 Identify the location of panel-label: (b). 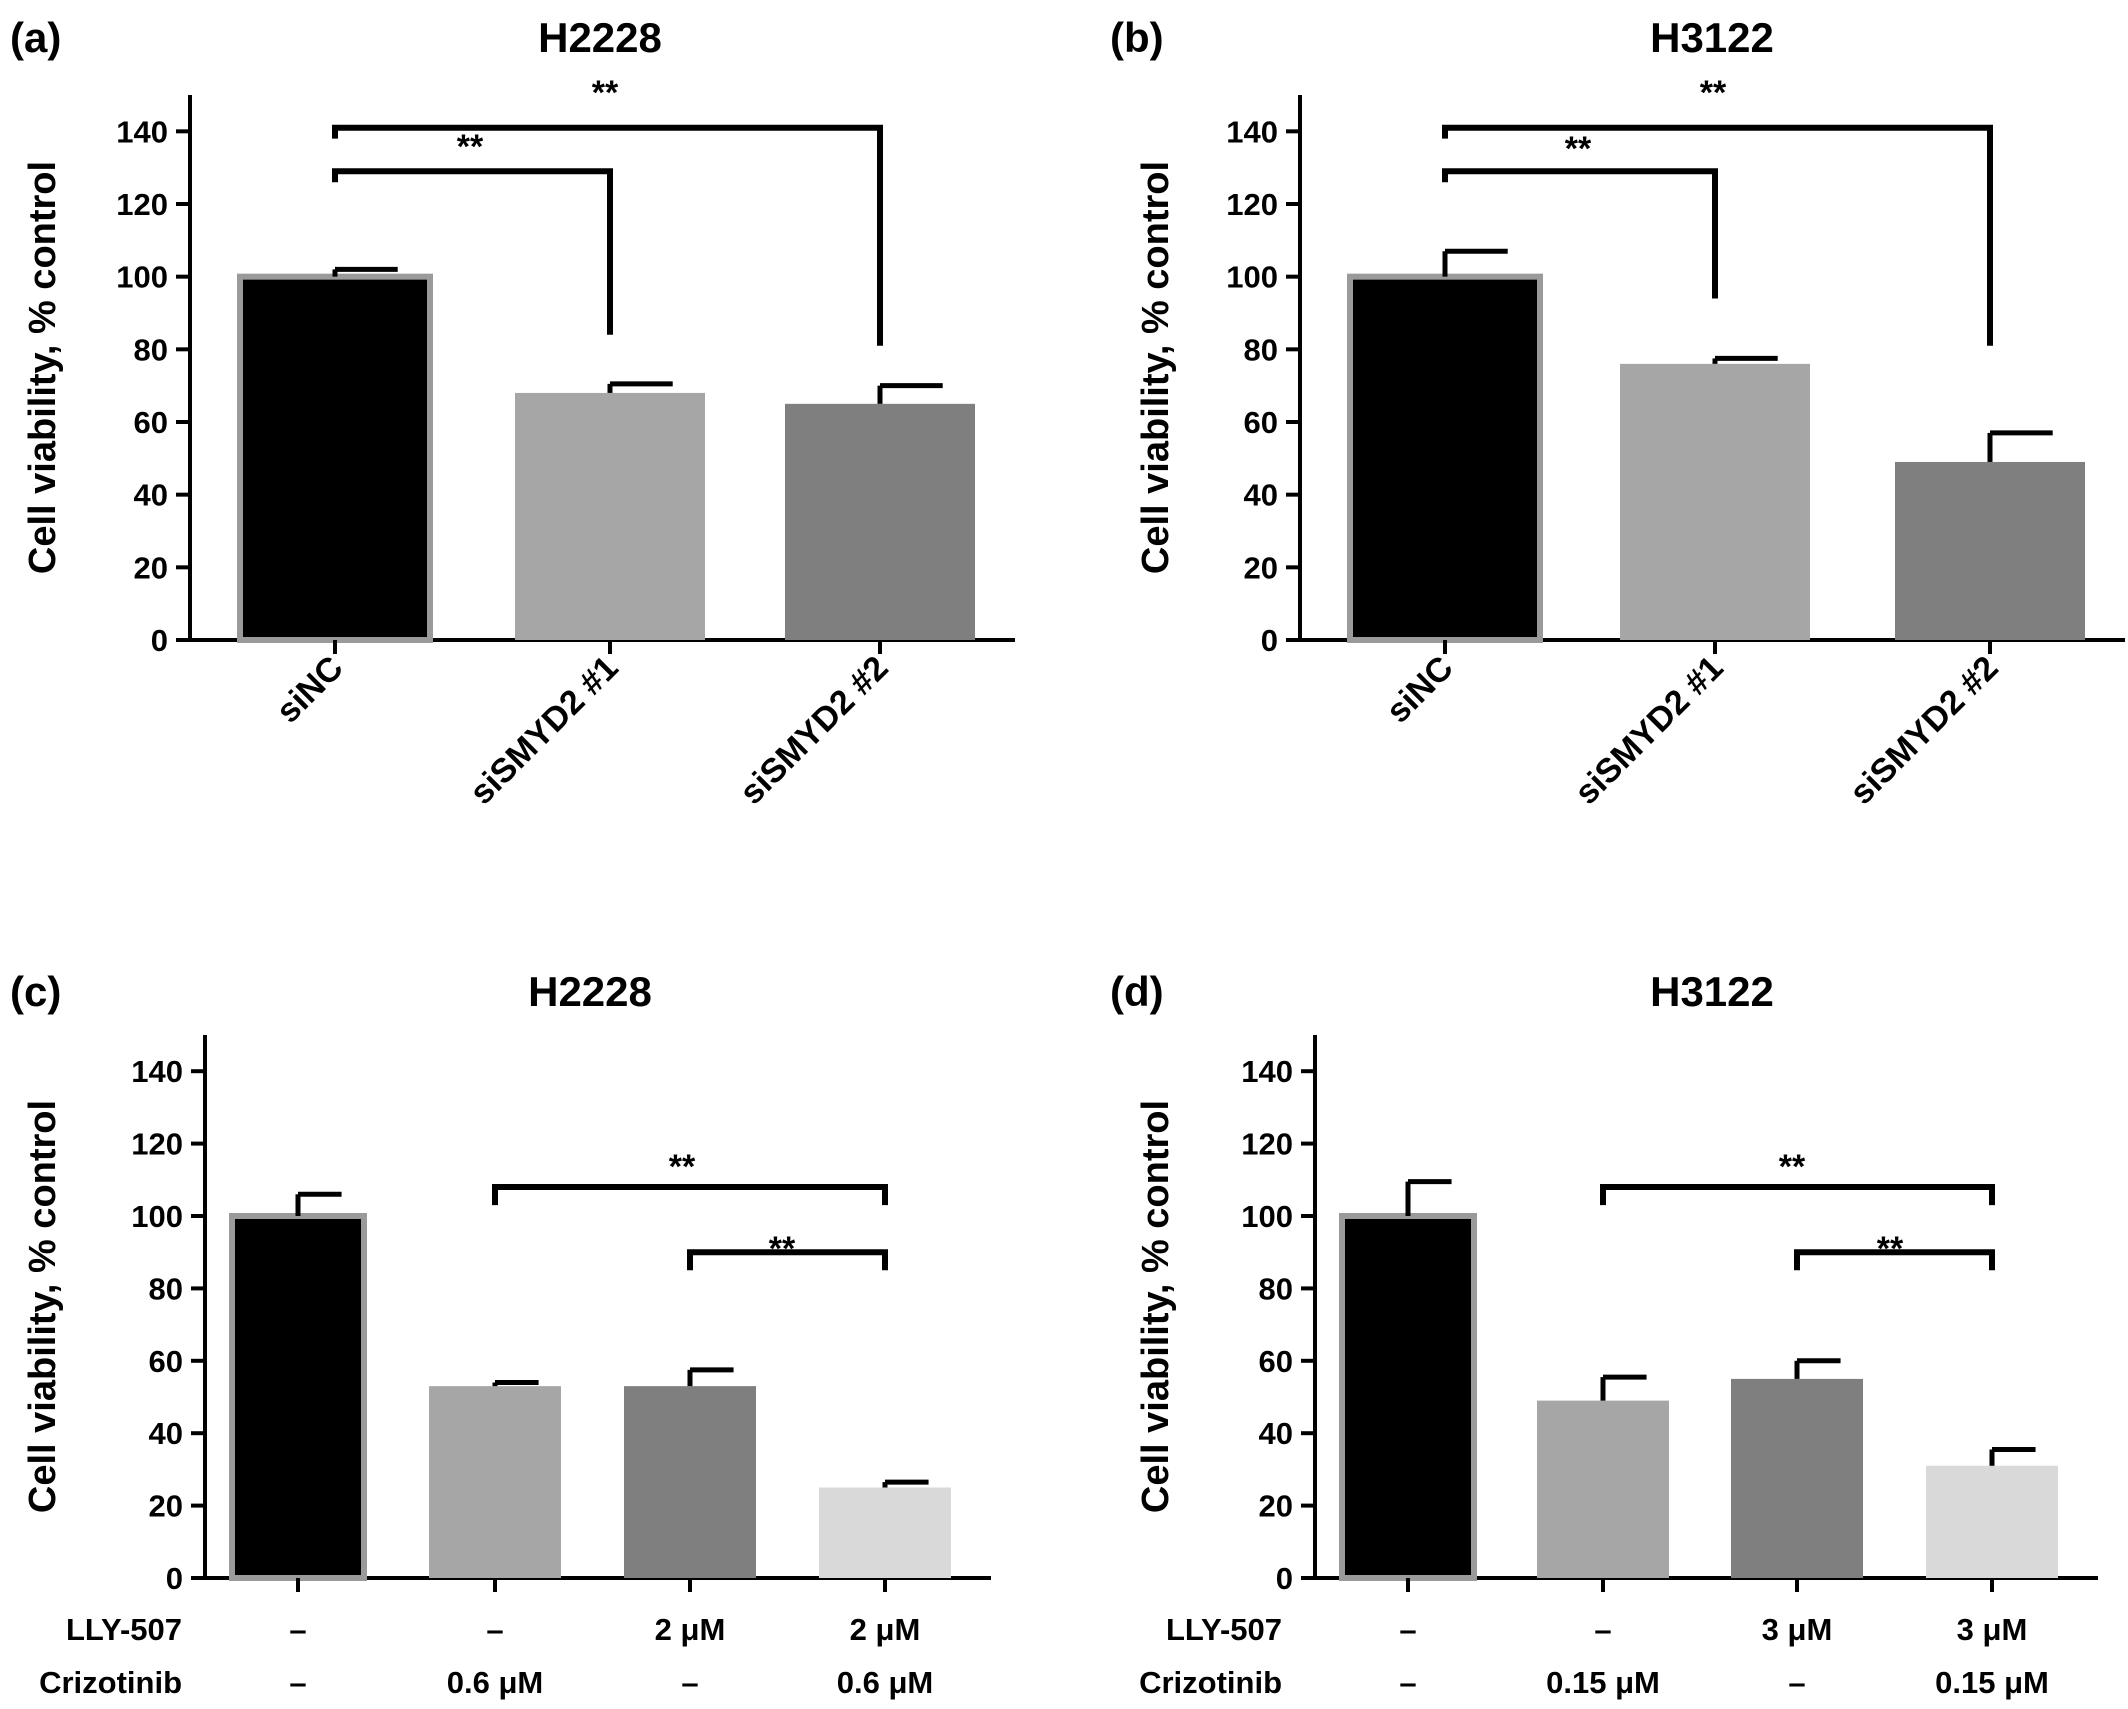
(1137, 37).